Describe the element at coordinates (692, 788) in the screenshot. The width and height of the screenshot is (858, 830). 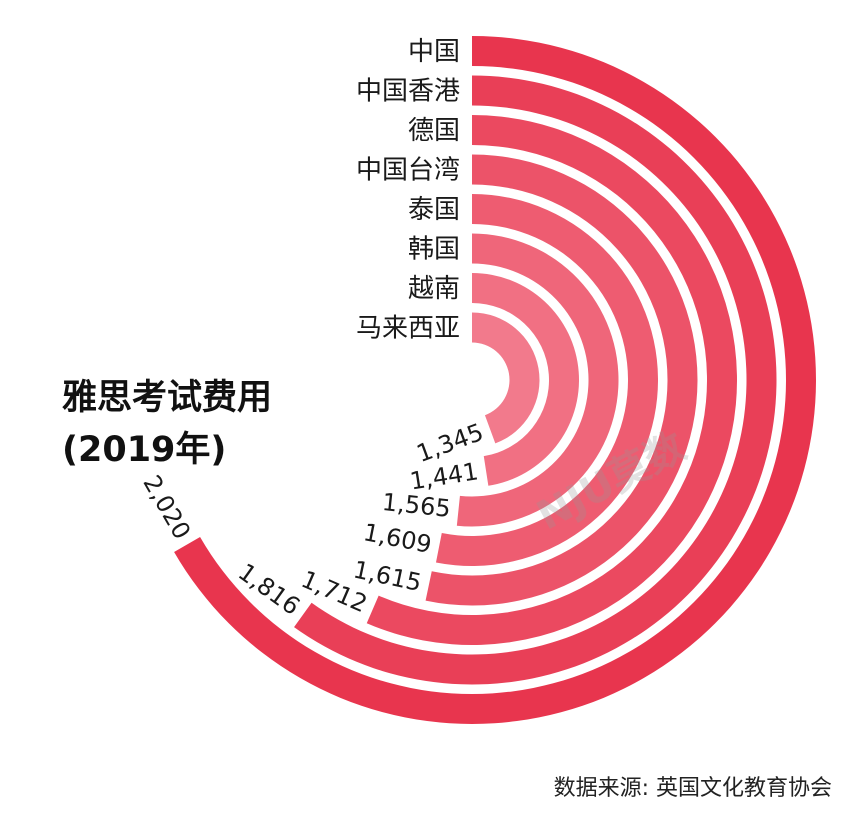
I see `source-note: 数据来源: 英国文化教育协会` at that location.